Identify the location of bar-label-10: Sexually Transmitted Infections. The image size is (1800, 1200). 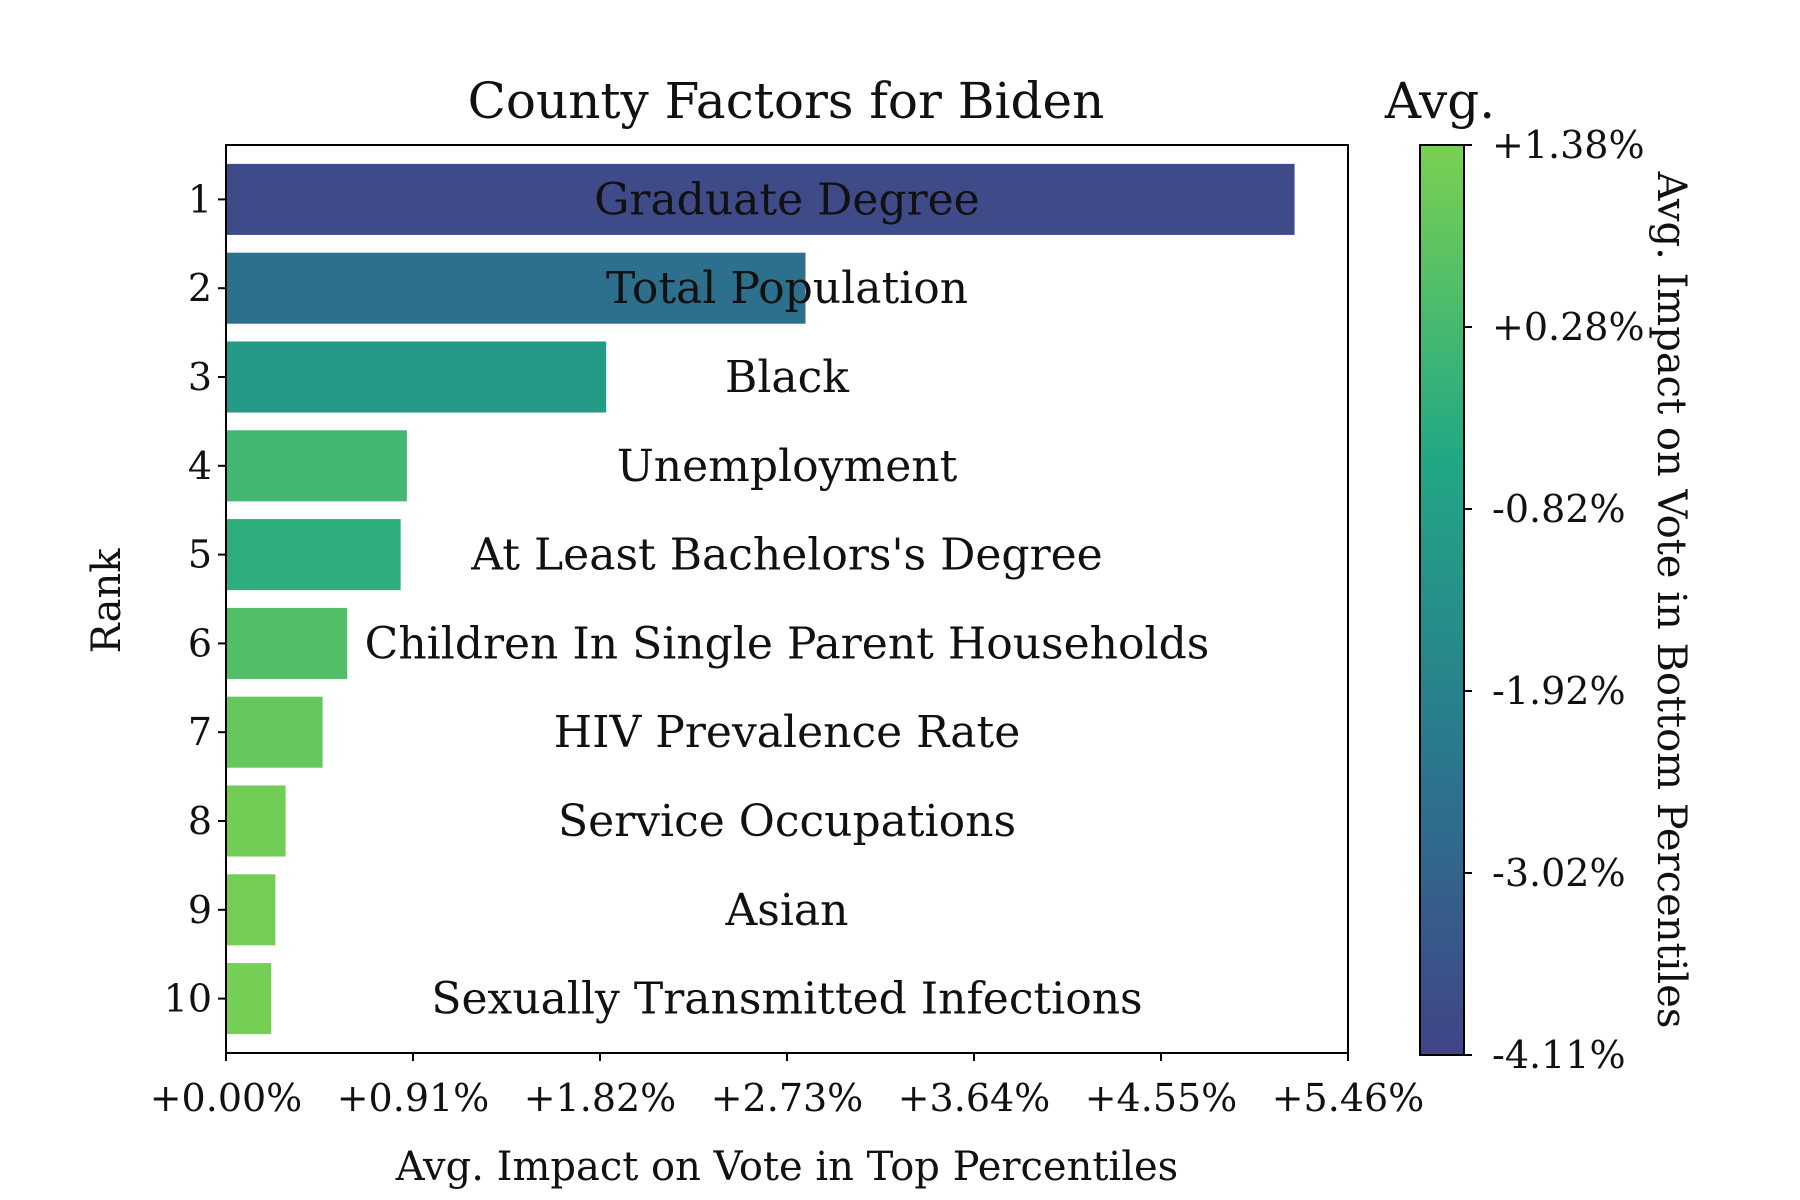
(786, 999).